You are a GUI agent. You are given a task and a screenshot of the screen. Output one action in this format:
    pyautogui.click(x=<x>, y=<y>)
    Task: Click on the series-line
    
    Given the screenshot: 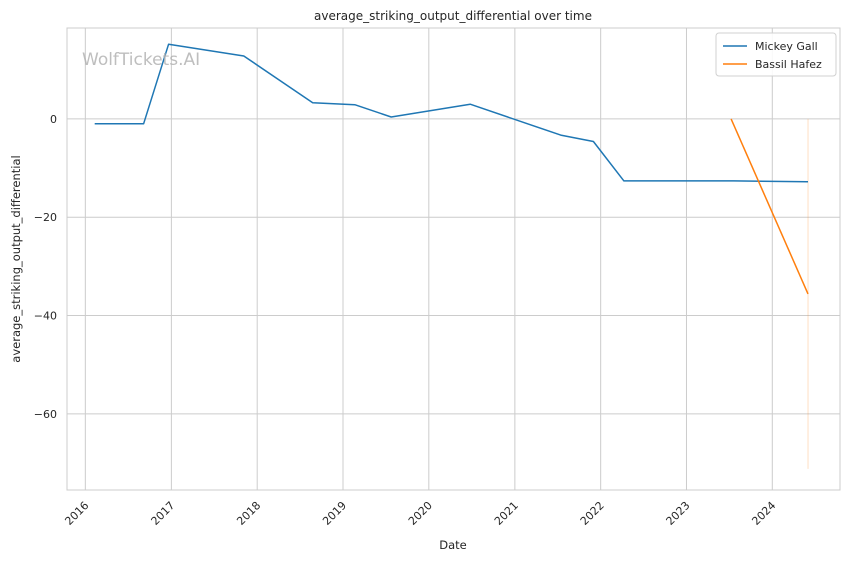 What is the action you would take?
    pyautogui.click(x=769, y=206)
    